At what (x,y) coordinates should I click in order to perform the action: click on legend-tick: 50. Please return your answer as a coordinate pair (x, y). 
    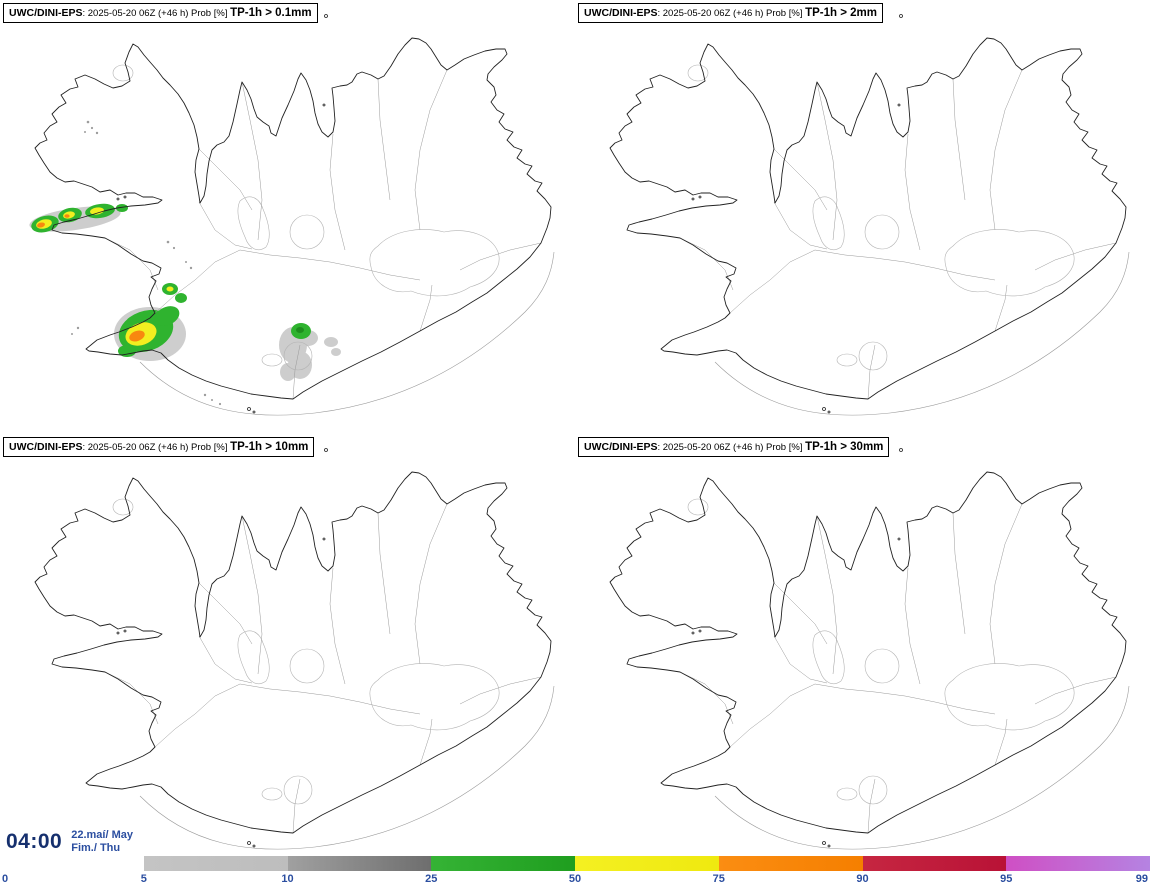
    Looking at the image, I should click on (575, 879).